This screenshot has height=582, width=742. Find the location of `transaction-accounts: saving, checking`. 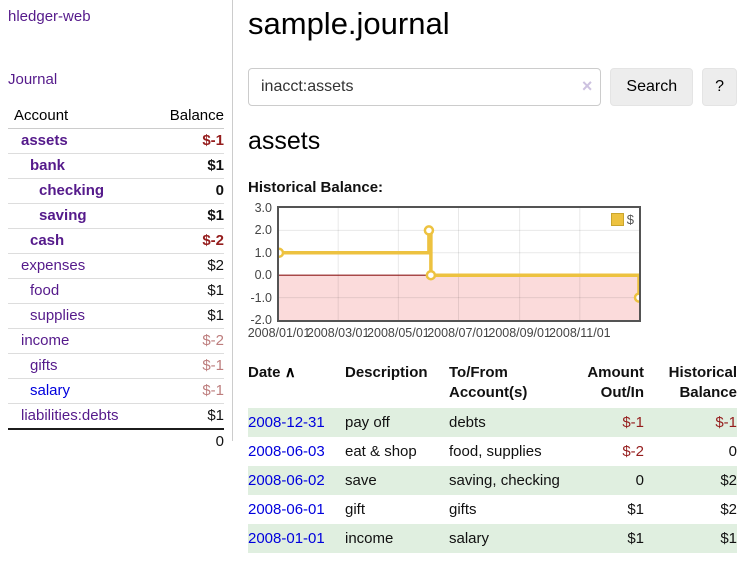

transaction-accounts: saving, checking is located at coordinates (504, 480).